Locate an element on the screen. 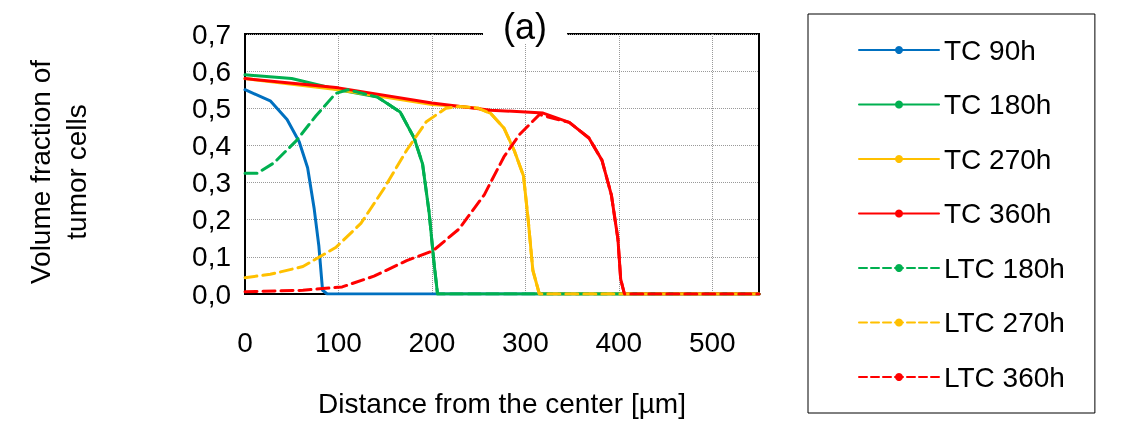 Image resolution: width=1138 pixels, height=443 pixels. x-tick-label: 200 is located at coordinates (432, 342).